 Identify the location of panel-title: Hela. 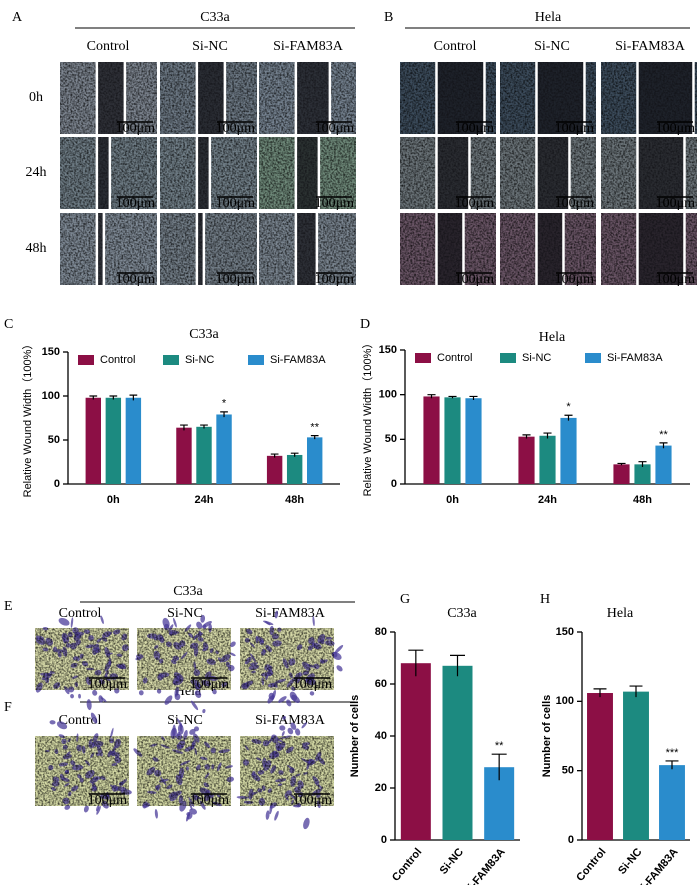
(548, 17).